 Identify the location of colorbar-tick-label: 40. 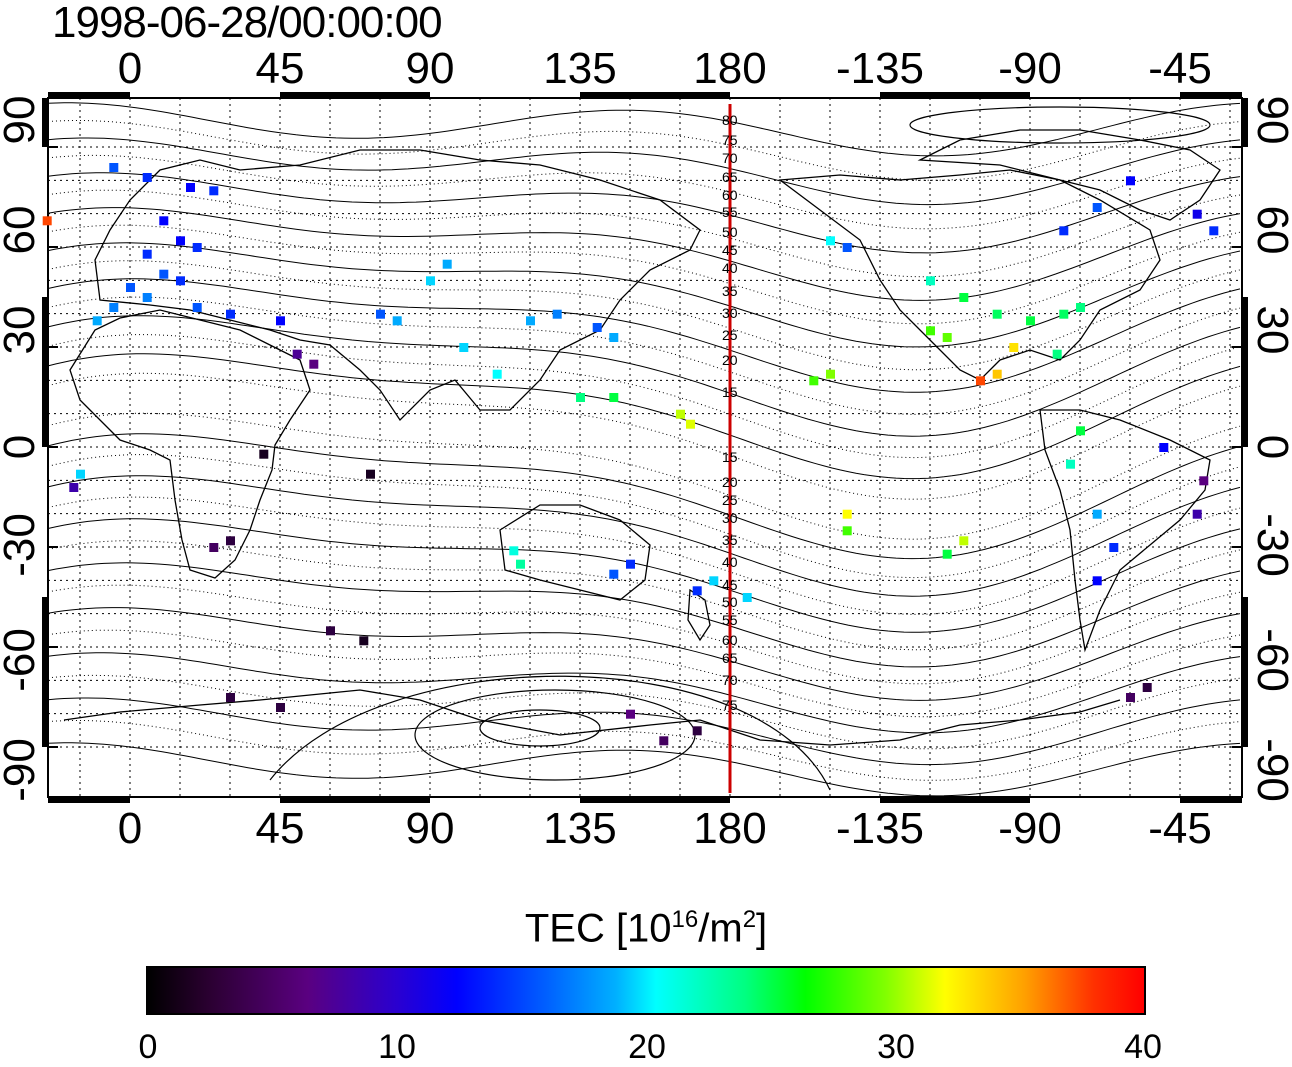
(1143, 1047).